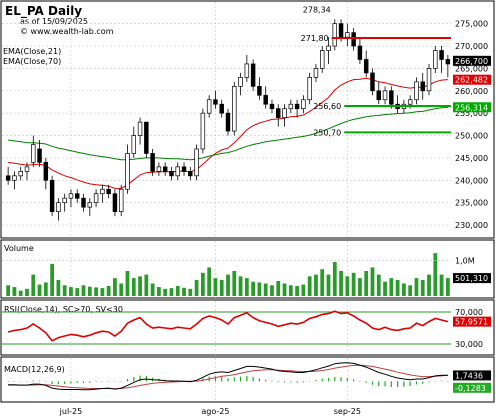  I want to click on macd-title: MACD(12,26,9), so click(34, 369).